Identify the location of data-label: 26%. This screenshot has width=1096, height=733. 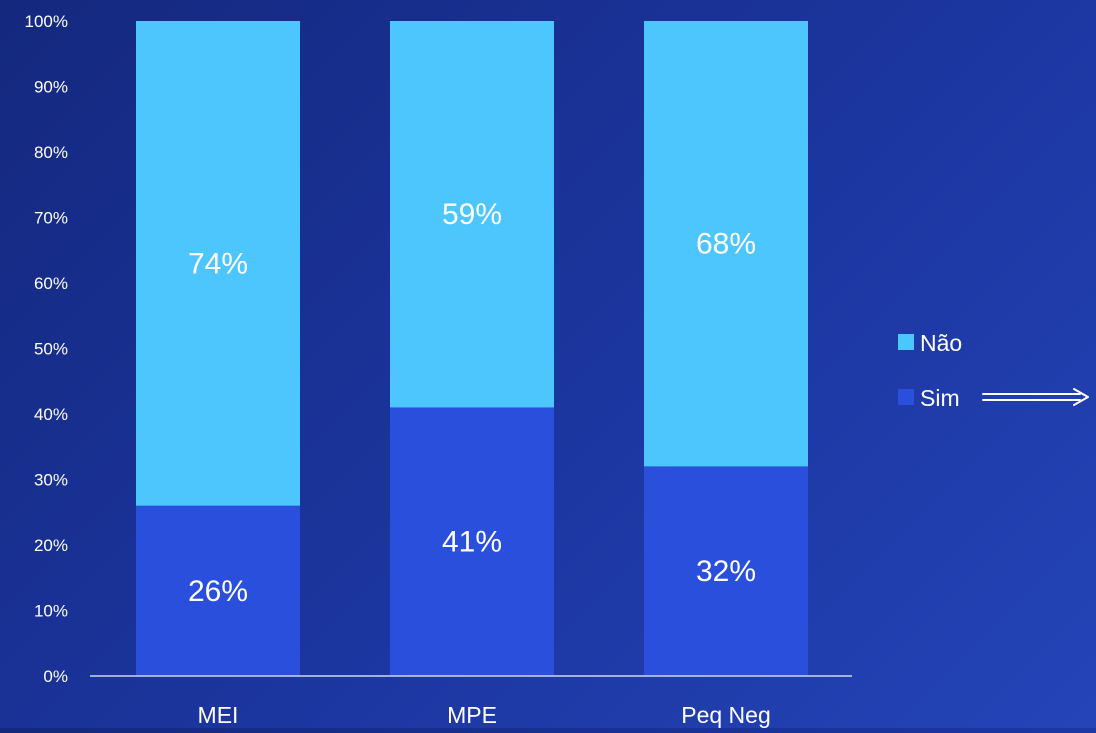
(218, 591).